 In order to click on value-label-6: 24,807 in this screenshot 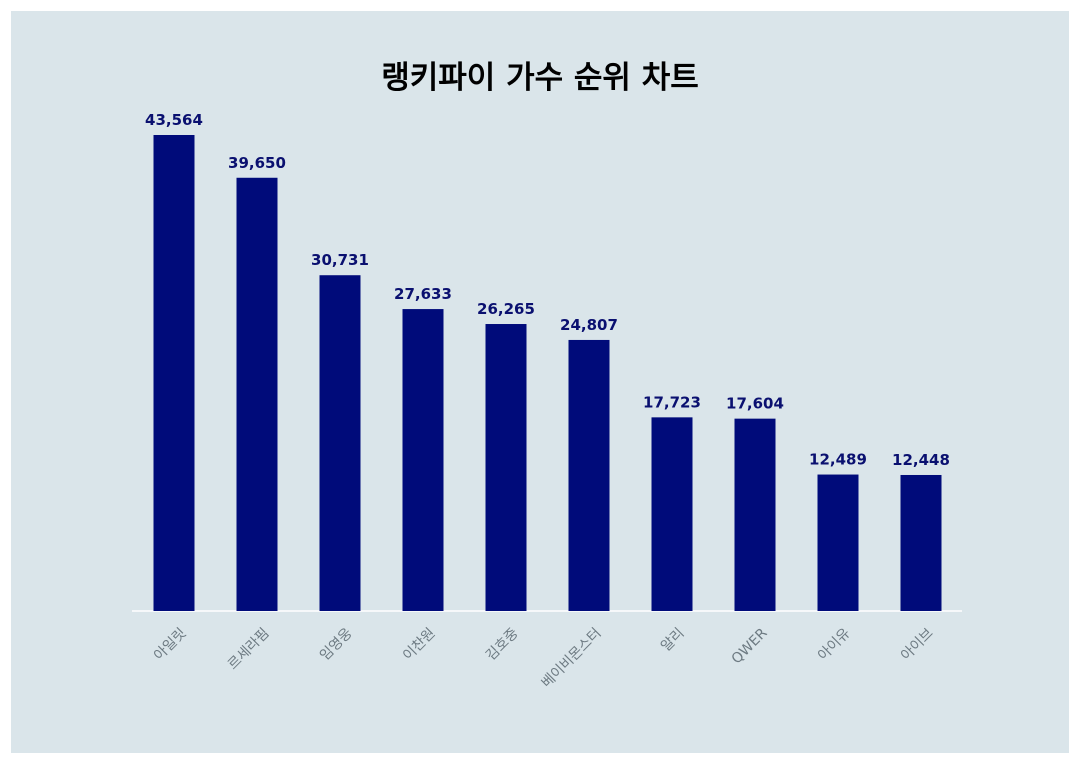, I will do `click(589, 325)`.